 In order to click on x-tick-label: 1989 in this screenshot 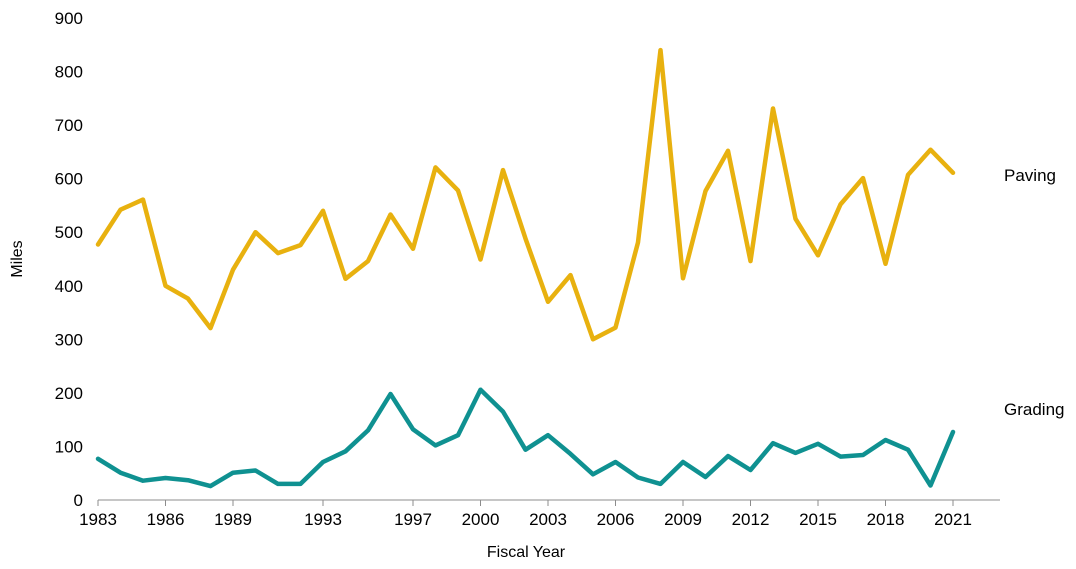, I will do `click(233, 519)`.